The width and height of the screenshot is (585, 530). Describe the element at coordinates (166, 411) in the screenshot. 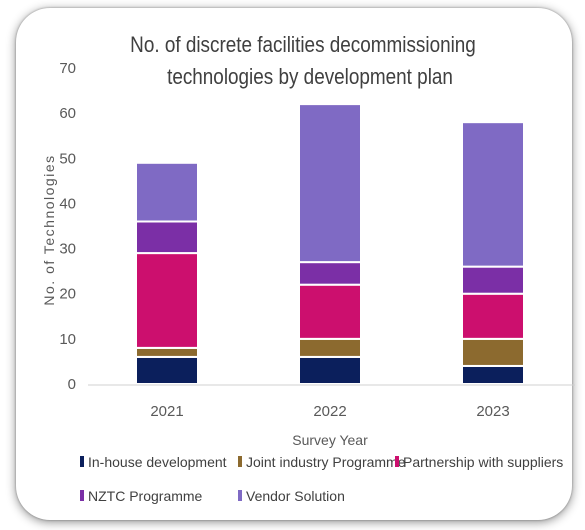

I see `x-tick-label: 2021` at that location.